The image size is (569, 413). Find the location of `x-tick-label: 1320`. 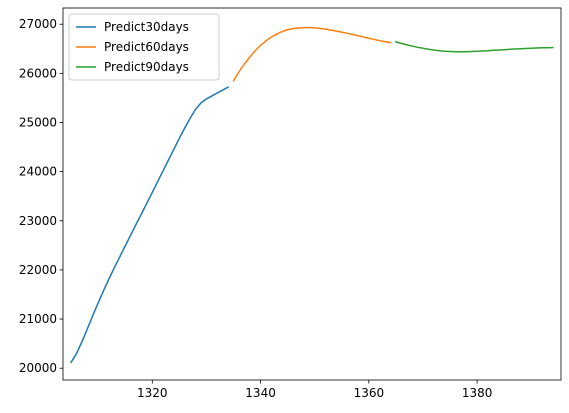

x-tick-label: 1320 is located at coordinates (152, 393).